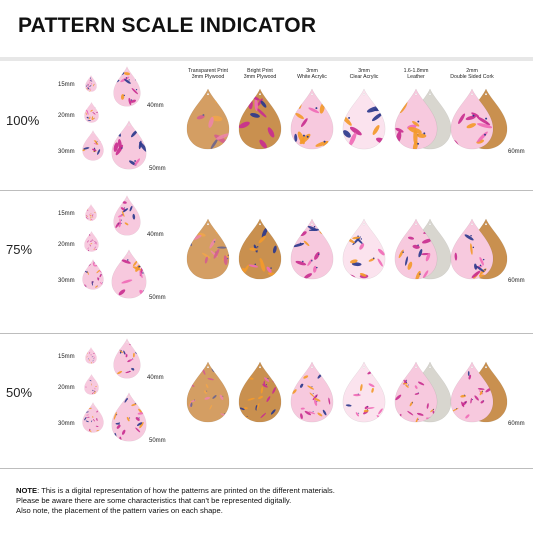  Describe the element at coordinates (19, 249) in the screenshot. I see `scale-label: 75%` at that location.